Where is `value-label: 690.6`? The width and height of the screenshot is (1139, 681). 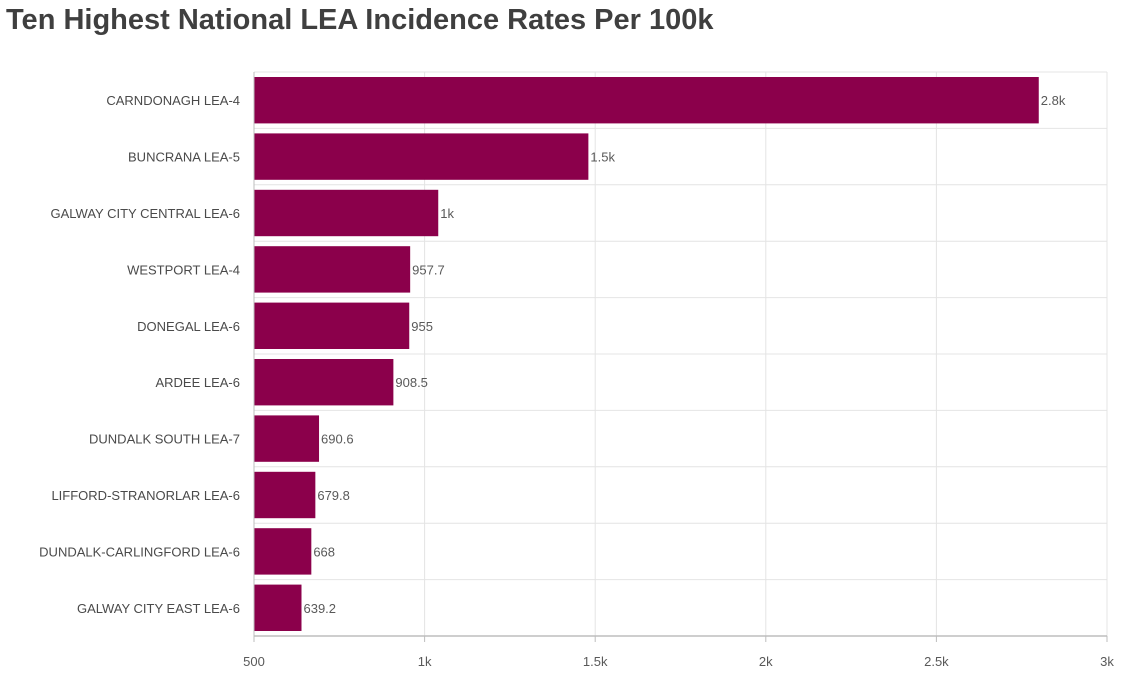
value-label: 690.6 is located at coordinates (337, 439).